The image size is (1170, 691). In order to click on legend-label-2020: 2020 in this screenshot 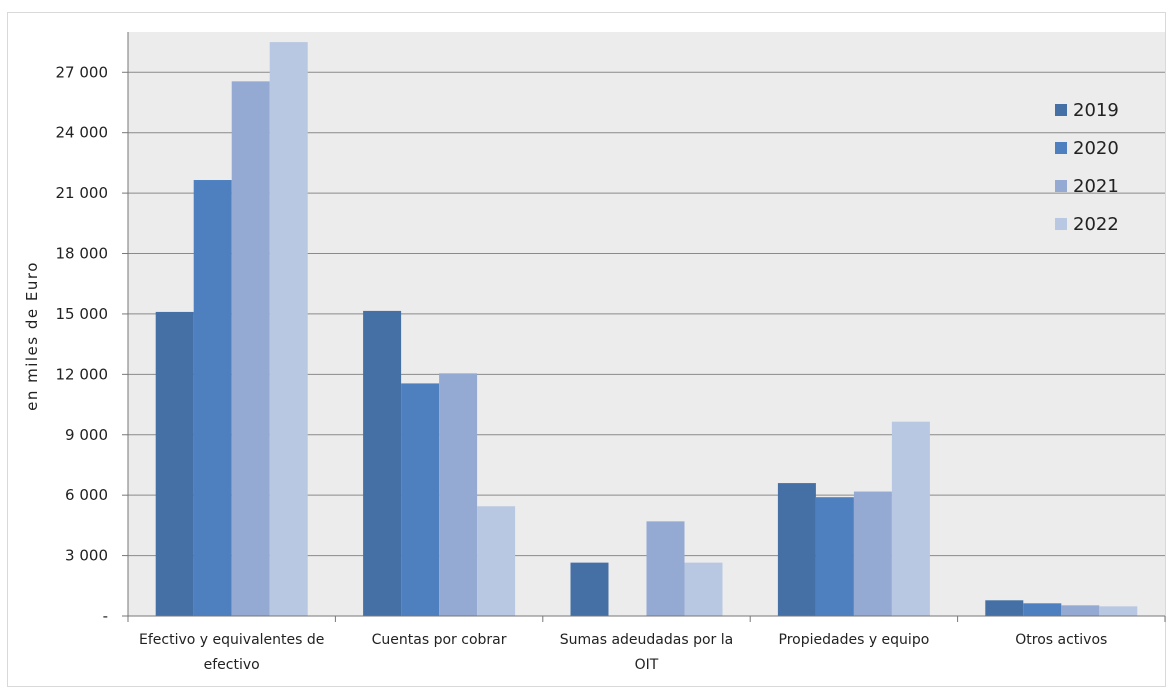, I will do `click(1096, 148)`.